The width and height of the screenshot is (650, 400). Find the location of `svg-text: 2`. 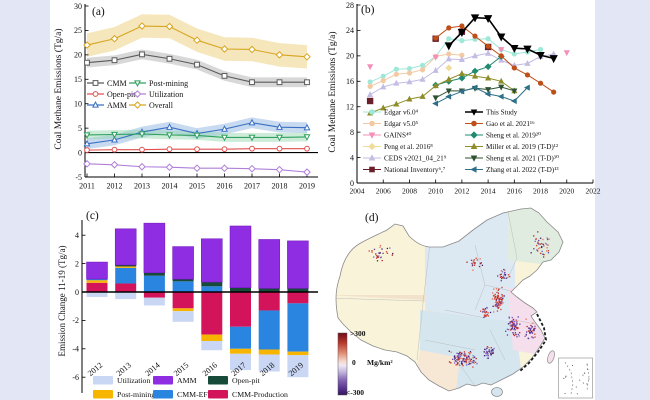

svg-text: 2 is located at coordinates (77, 263).